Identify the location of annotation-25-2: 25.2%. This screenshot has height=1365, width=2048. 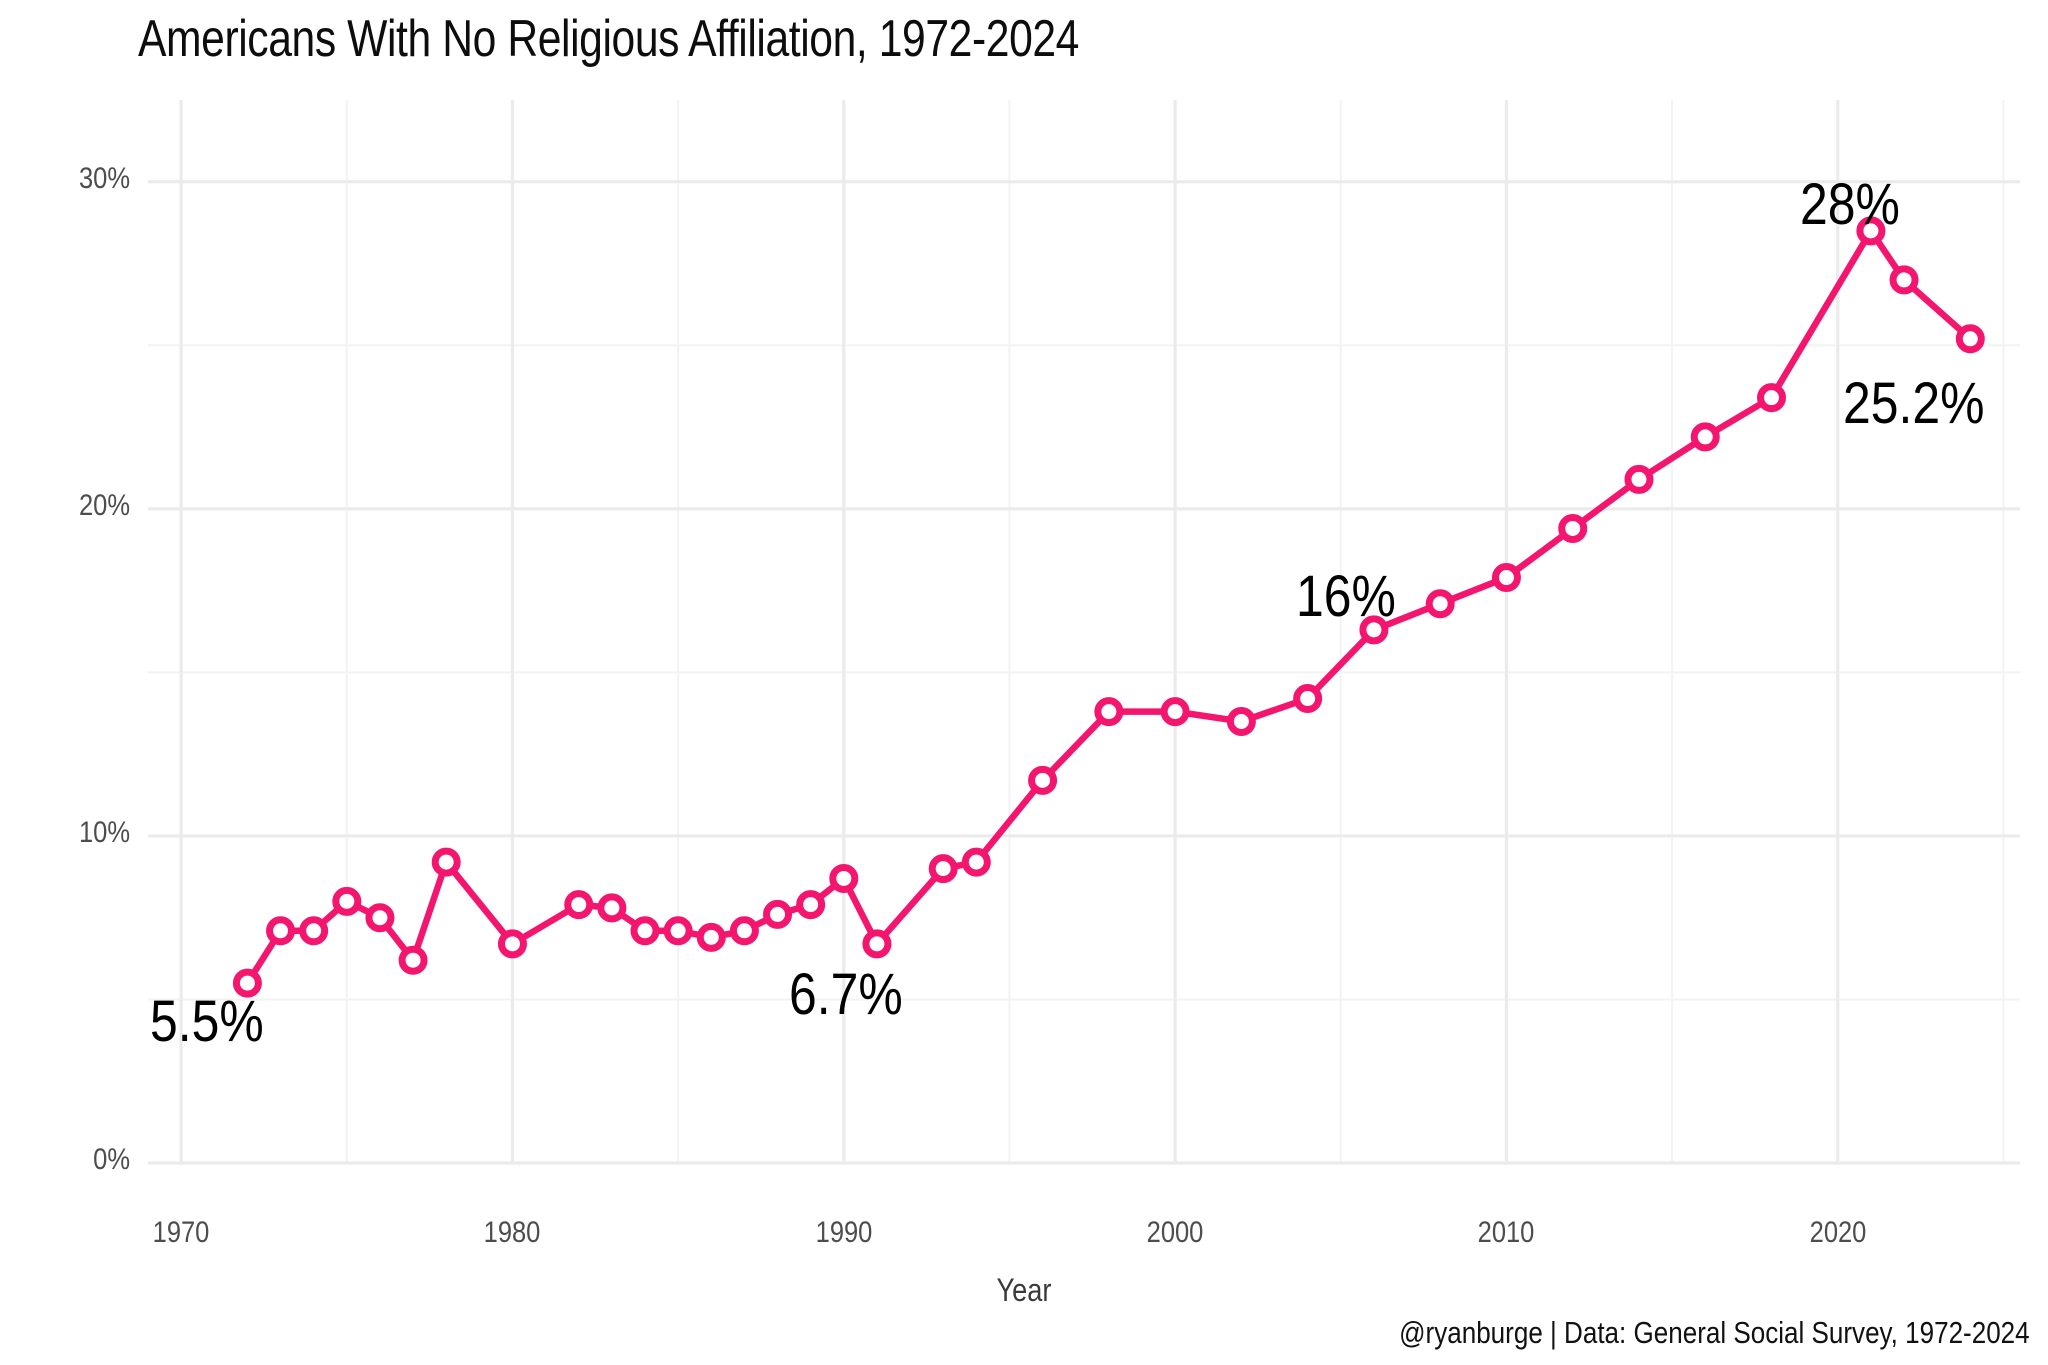
(1914, 403).